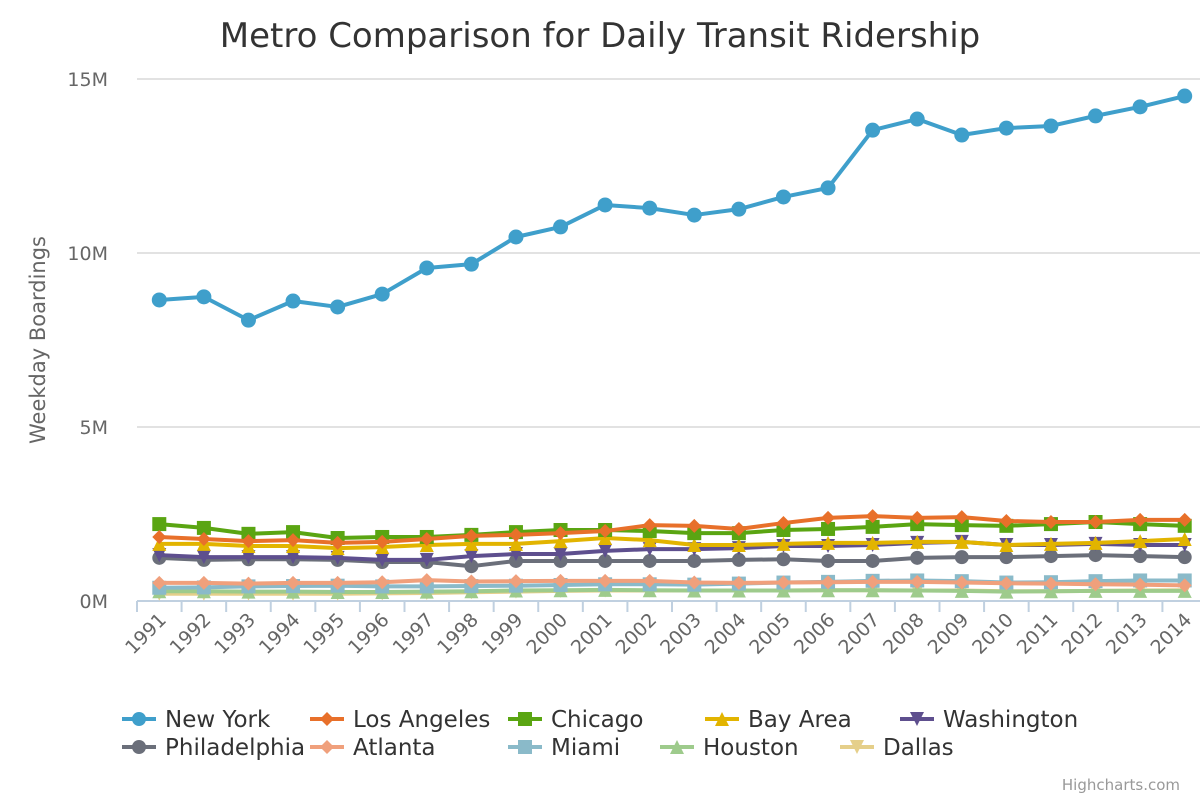 This screenshot has width=1200, height=800. Describe the element at coordinates (213, 748) in the screenshot. I see `legend-item-philadelphia: Philadelphia` at that location.